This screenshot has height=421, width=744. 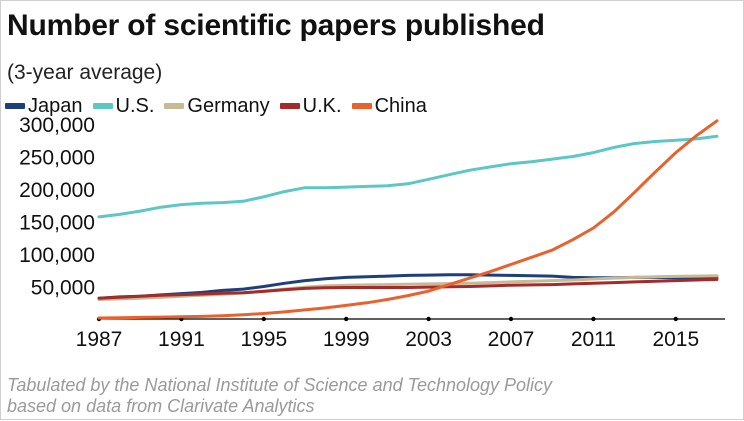 I want to click on series-line-uk, so click(x=408, y=288).